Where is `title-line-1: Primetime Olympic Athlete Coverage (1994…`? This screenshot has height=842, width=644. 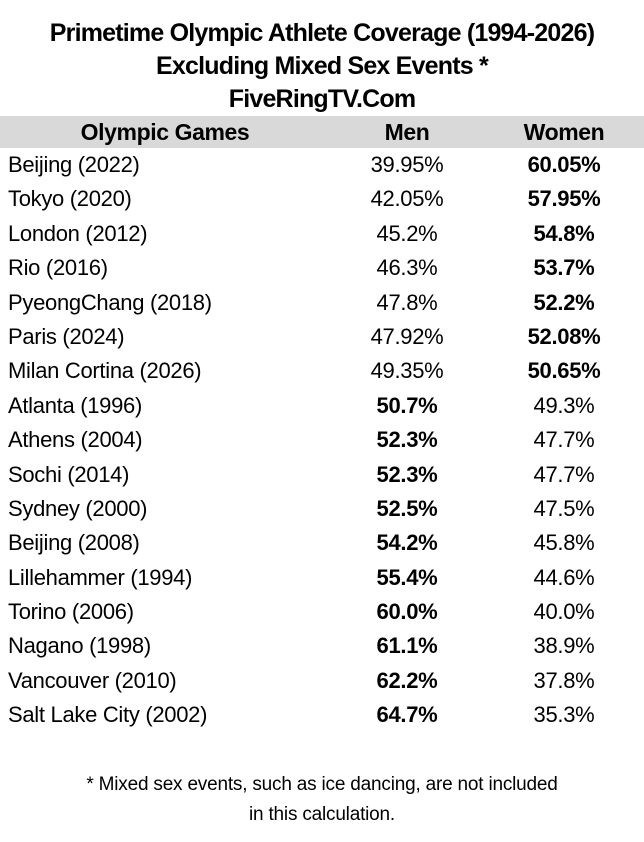 title-line-1: Primetime Olympic Athlete Coverage (1994… is located at coordinates (322, 33).